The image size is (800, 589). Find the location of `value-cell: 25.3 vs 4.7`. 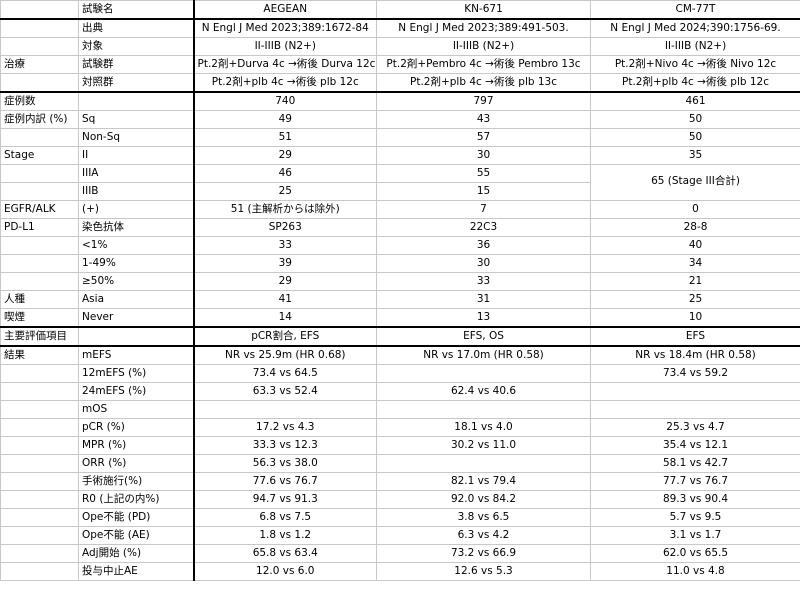

value-cell: 25.3 vs 4.7 is located at coordinates (695, 427).